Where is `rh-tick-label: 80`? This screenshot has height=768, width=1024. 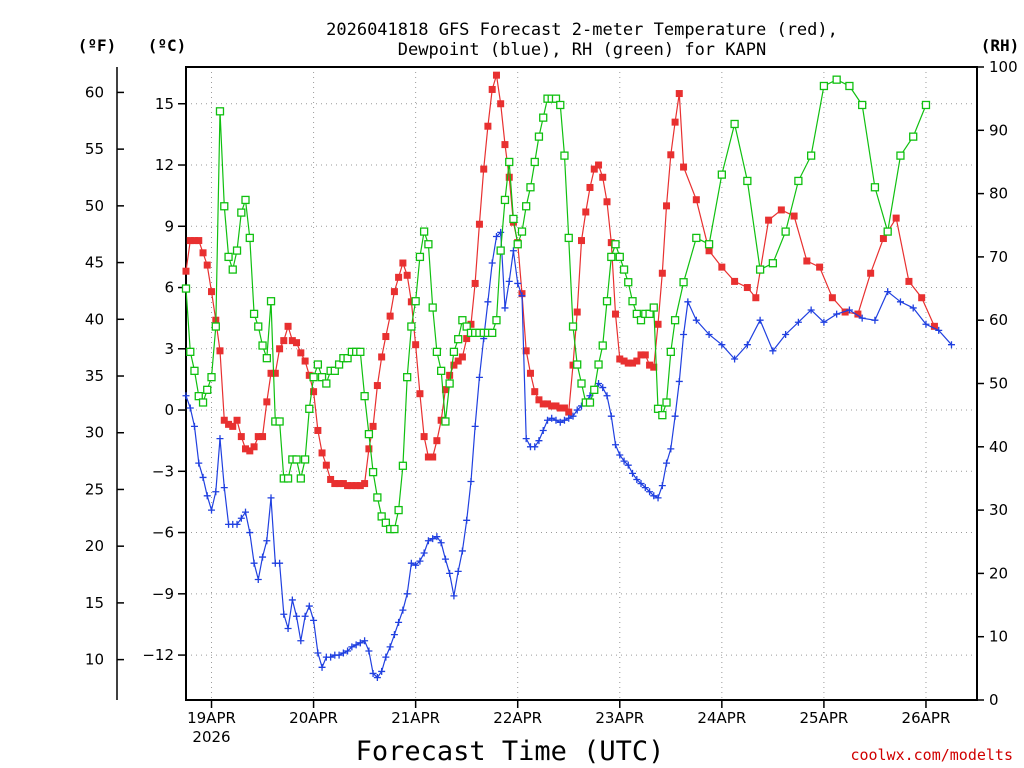 rh-tick-label: 80 is located at coordinates (998, 194).